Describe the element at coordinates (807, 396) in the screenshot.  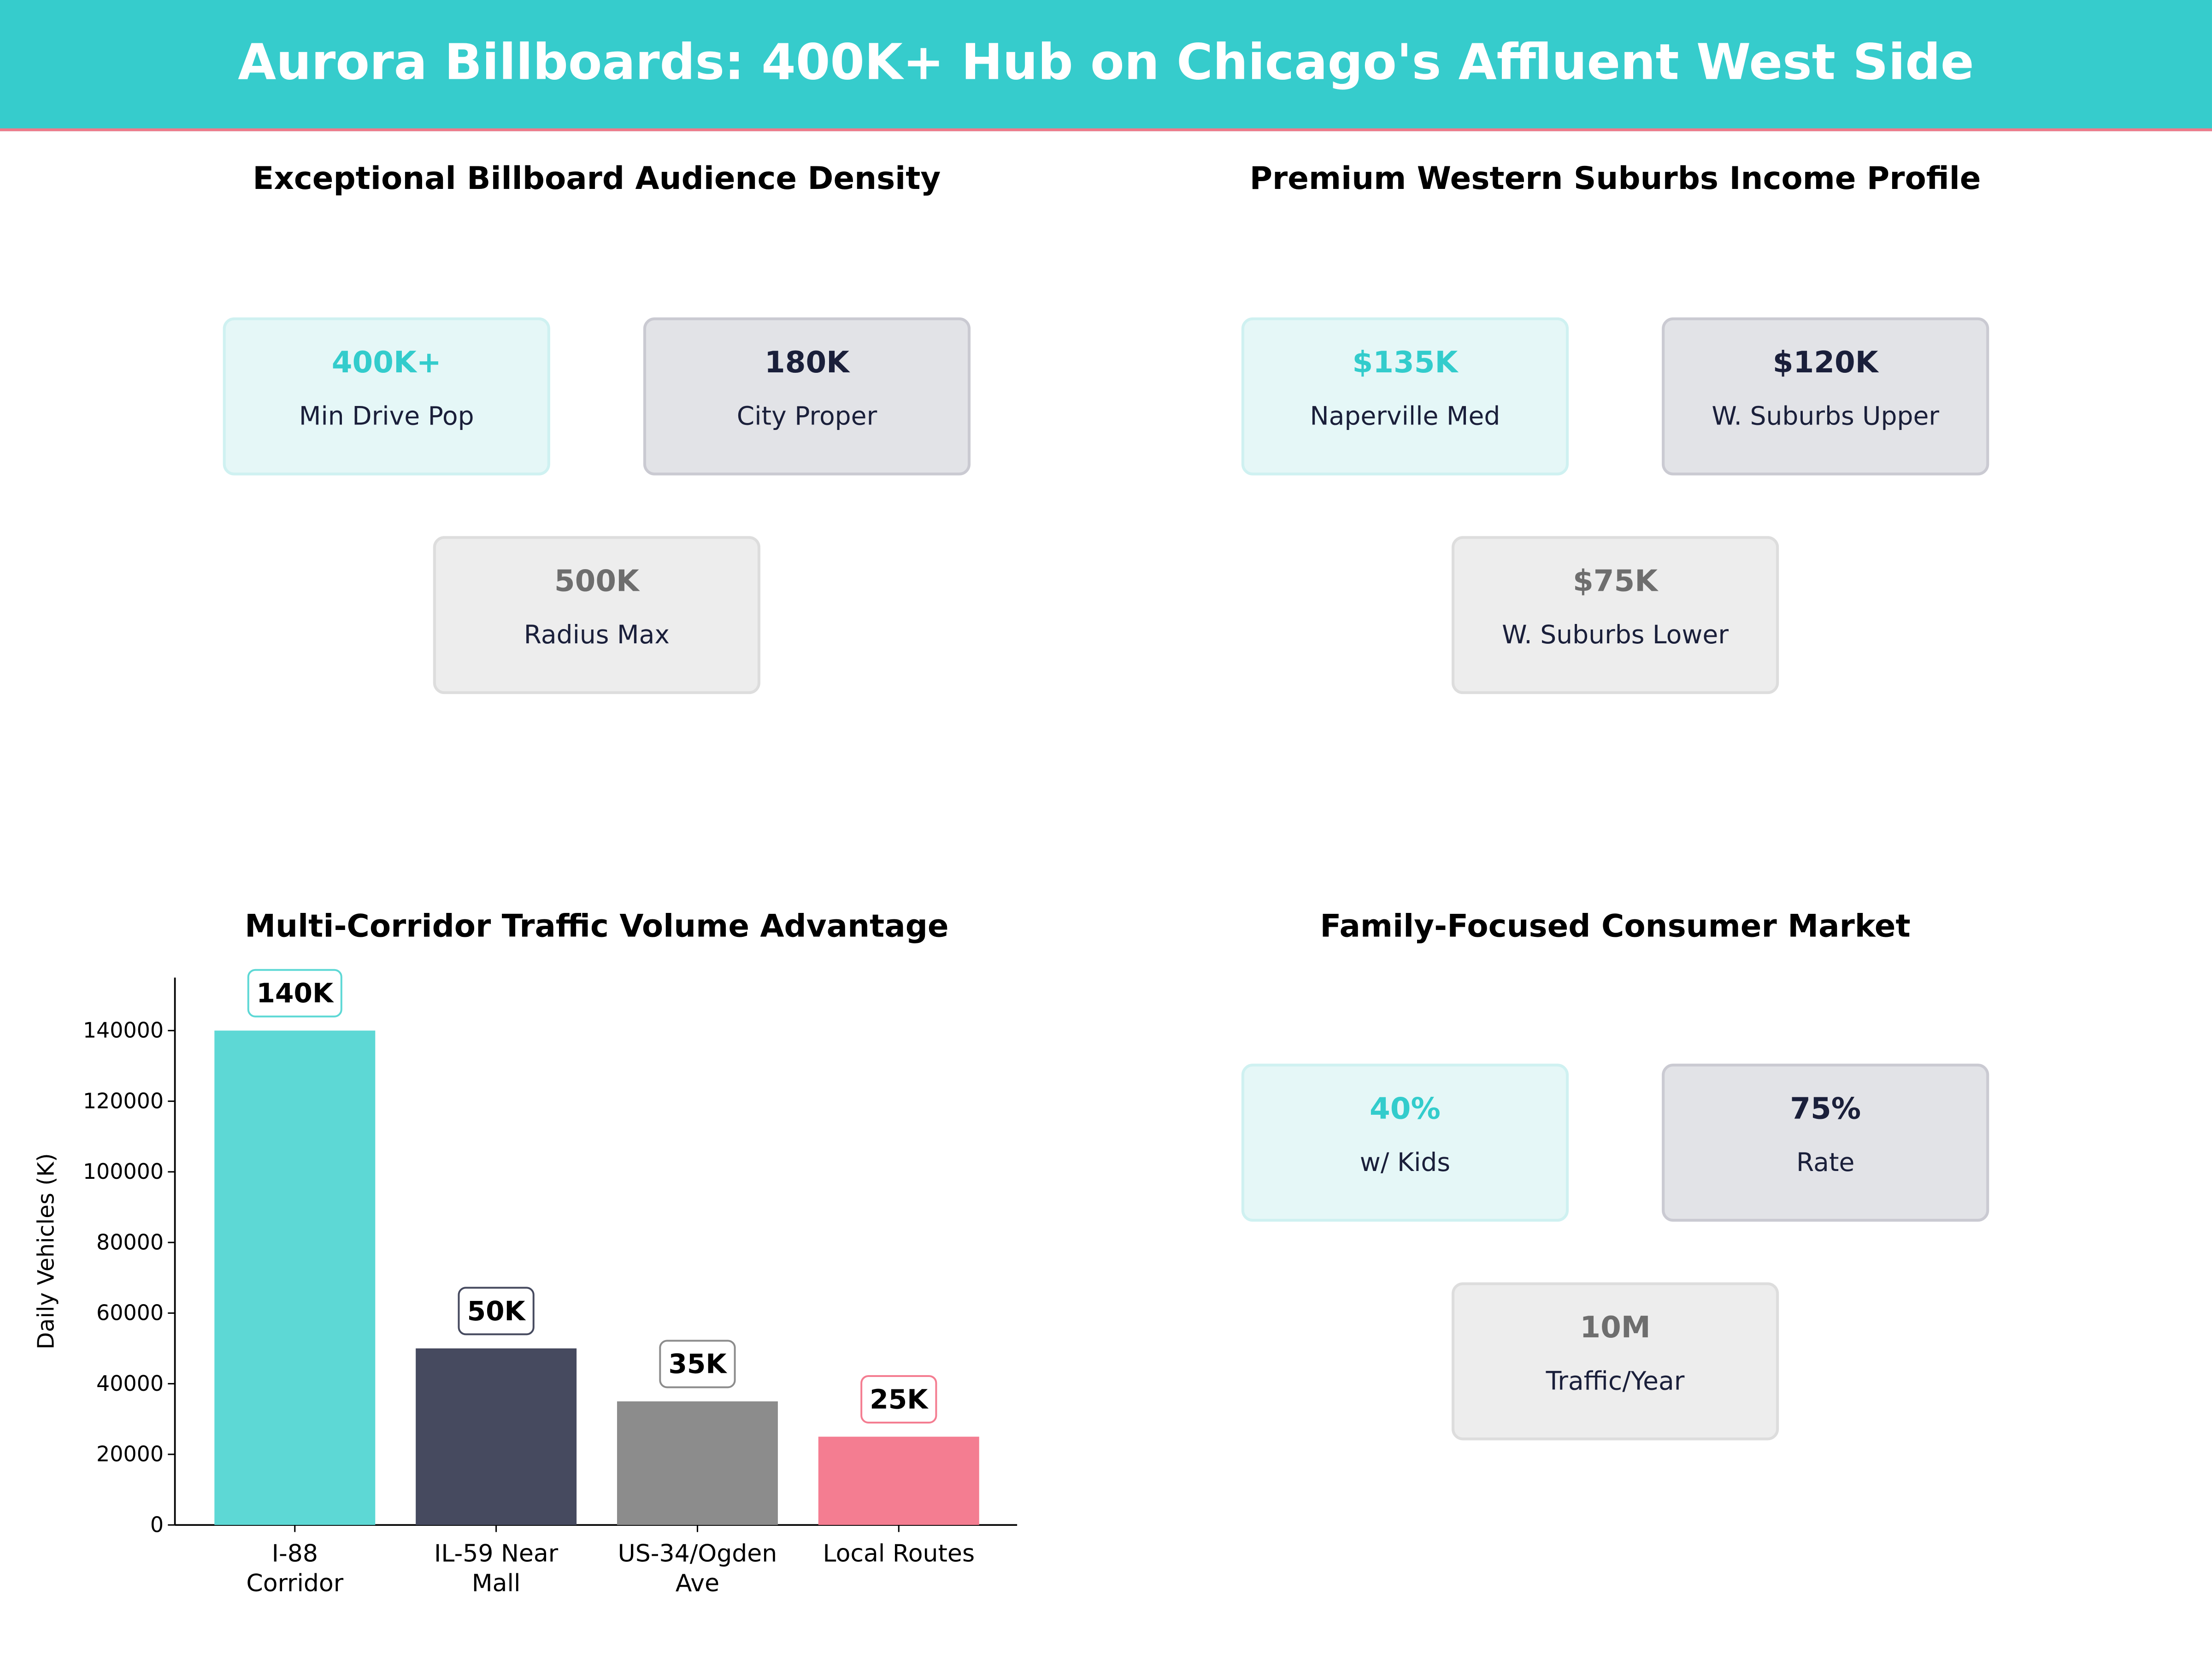
I see `stat-card: 180K City Proper` at that location.